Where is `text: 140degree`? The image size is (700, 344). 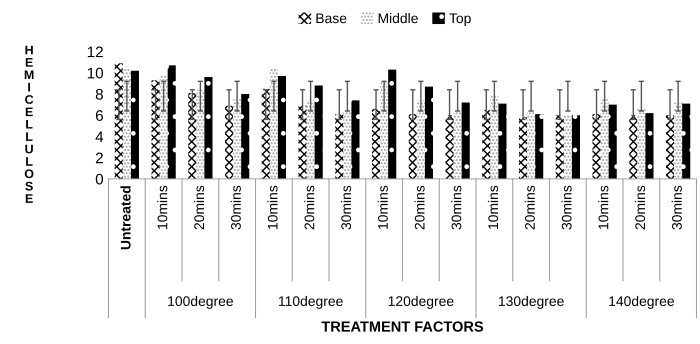
text: 140degree is located at coordinates (641, 302).